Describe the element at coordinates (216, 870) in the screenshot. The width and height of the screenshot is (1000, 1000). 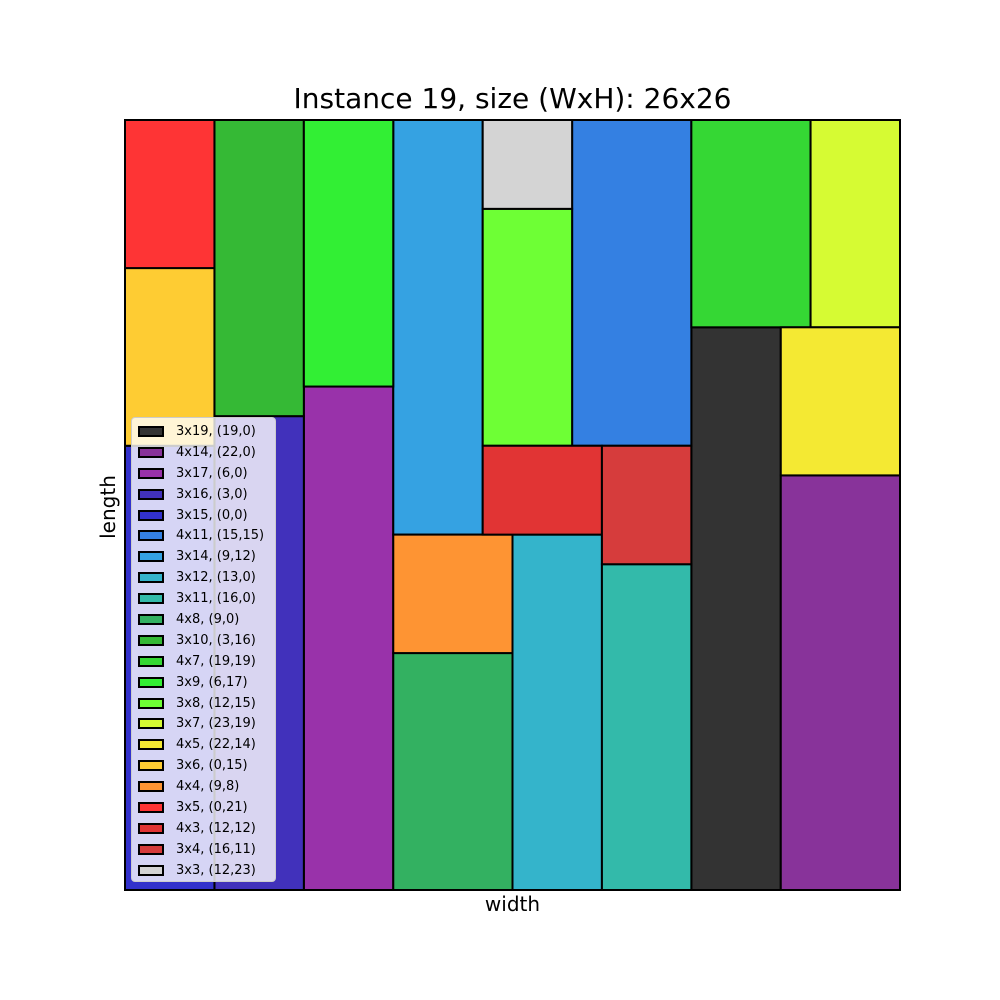
I see `legend-label: 3x3, (12,23)` at that location.